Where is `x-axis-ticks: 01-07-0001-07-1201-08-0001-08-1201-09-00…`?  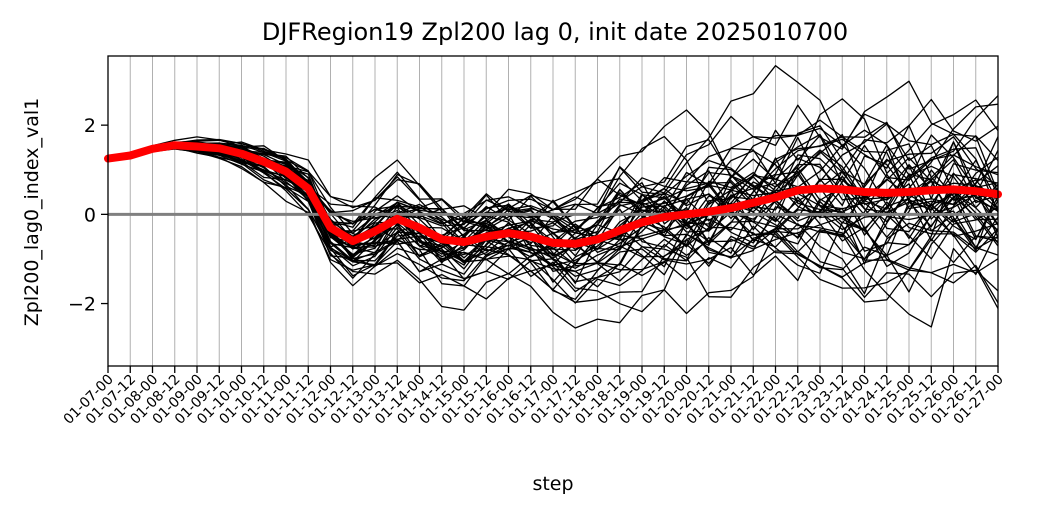 x-axis-ticks: 01-07-0001-07-1201-08-0001-08-1201-09-00… is located at coordinates (534, 397).